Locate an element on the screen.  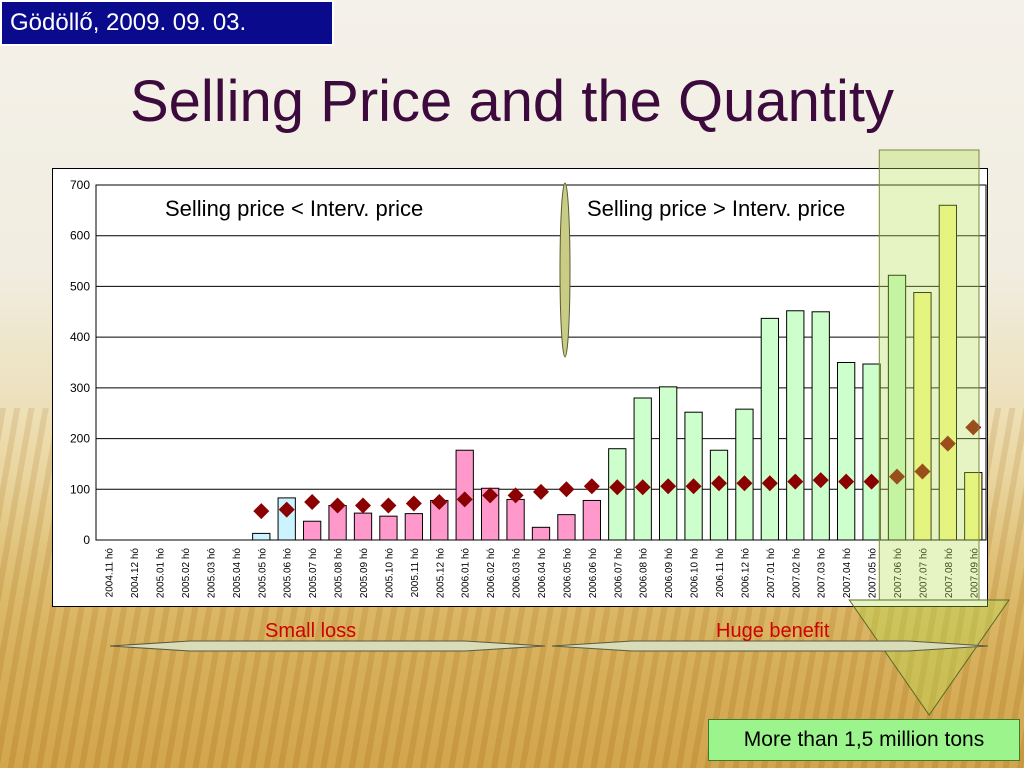
x-tick-label: 2006.07 hó is located at coordinates (618, 573).